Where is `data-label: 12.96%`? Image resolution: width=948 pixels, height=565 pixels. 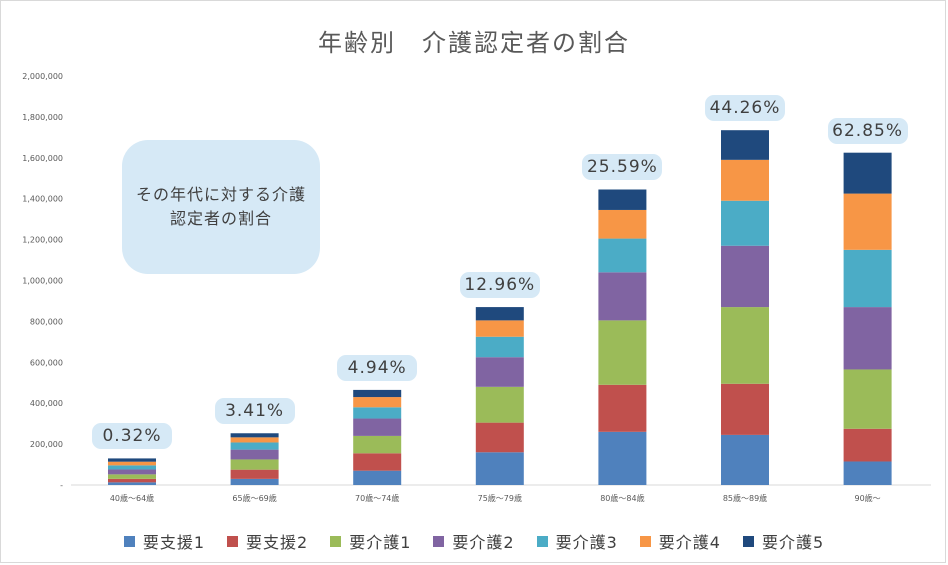 data-label: 12.96% is located at coordinates (499, 285).